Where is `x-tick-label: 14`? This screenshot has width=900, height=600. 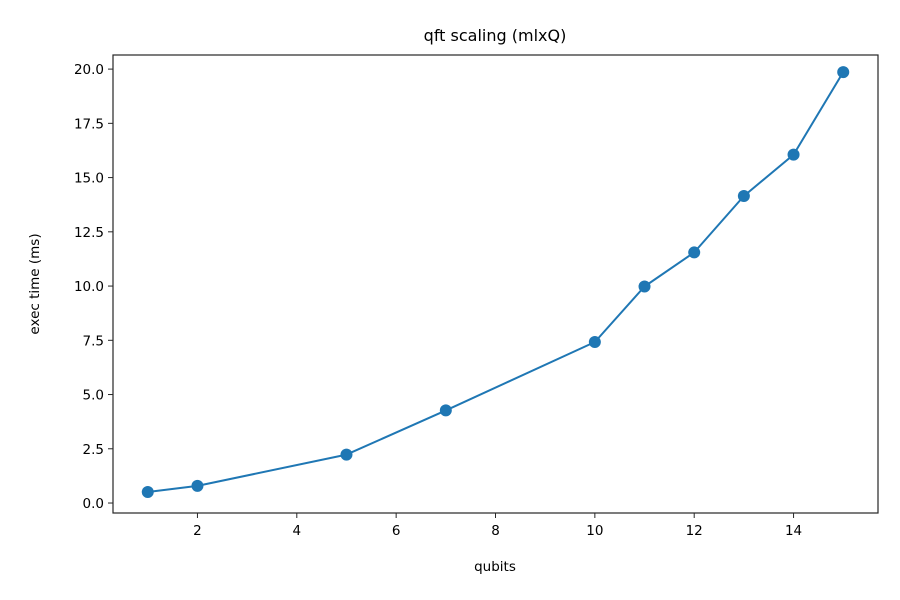
x-tick-label: 14 is located at coordinates (793, 531).